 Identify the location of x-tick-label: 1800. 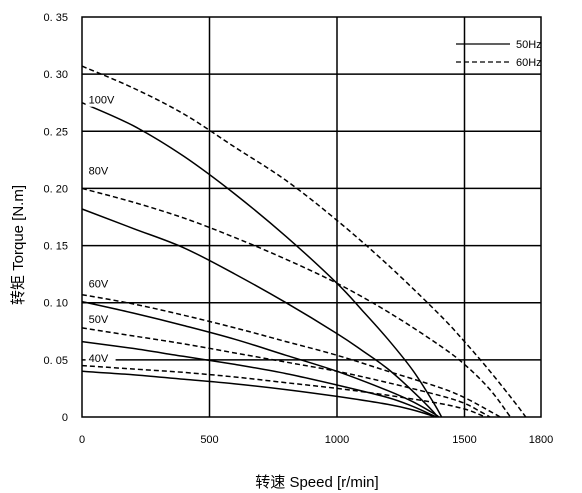
(541, 440).